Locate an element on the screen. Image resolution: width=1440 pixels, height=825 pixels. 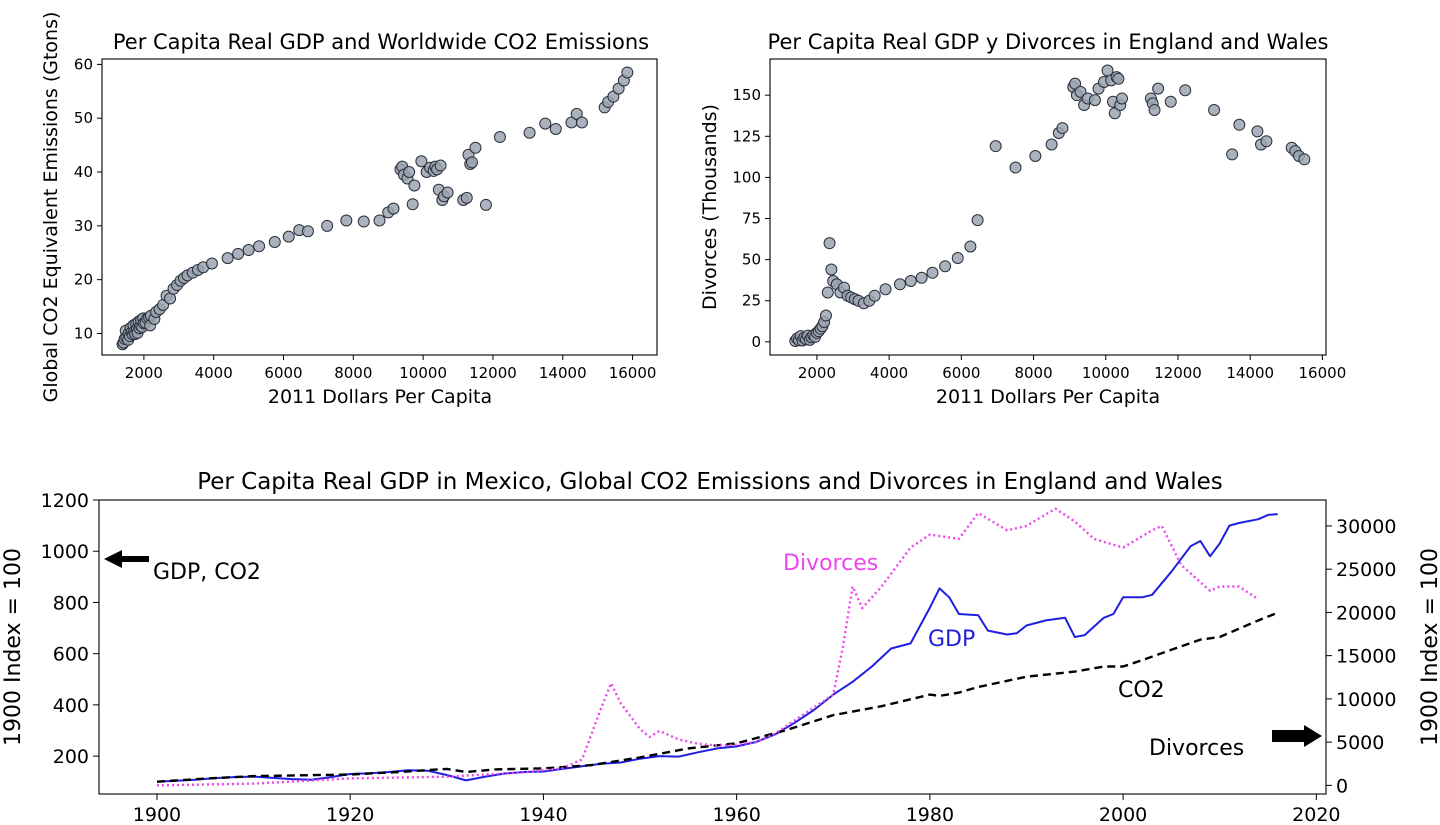
xtick-label: 12000 is located at coordinates (493, 373).